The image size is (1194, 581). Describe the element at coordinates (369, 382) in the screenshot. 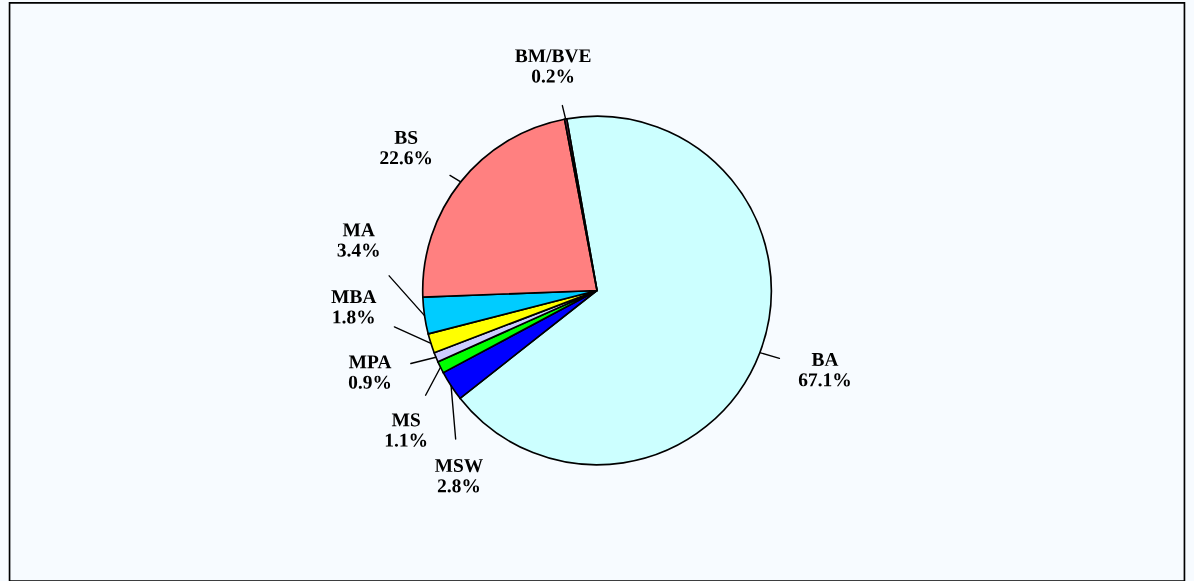

I see `data-label: 0.9%` at that location.